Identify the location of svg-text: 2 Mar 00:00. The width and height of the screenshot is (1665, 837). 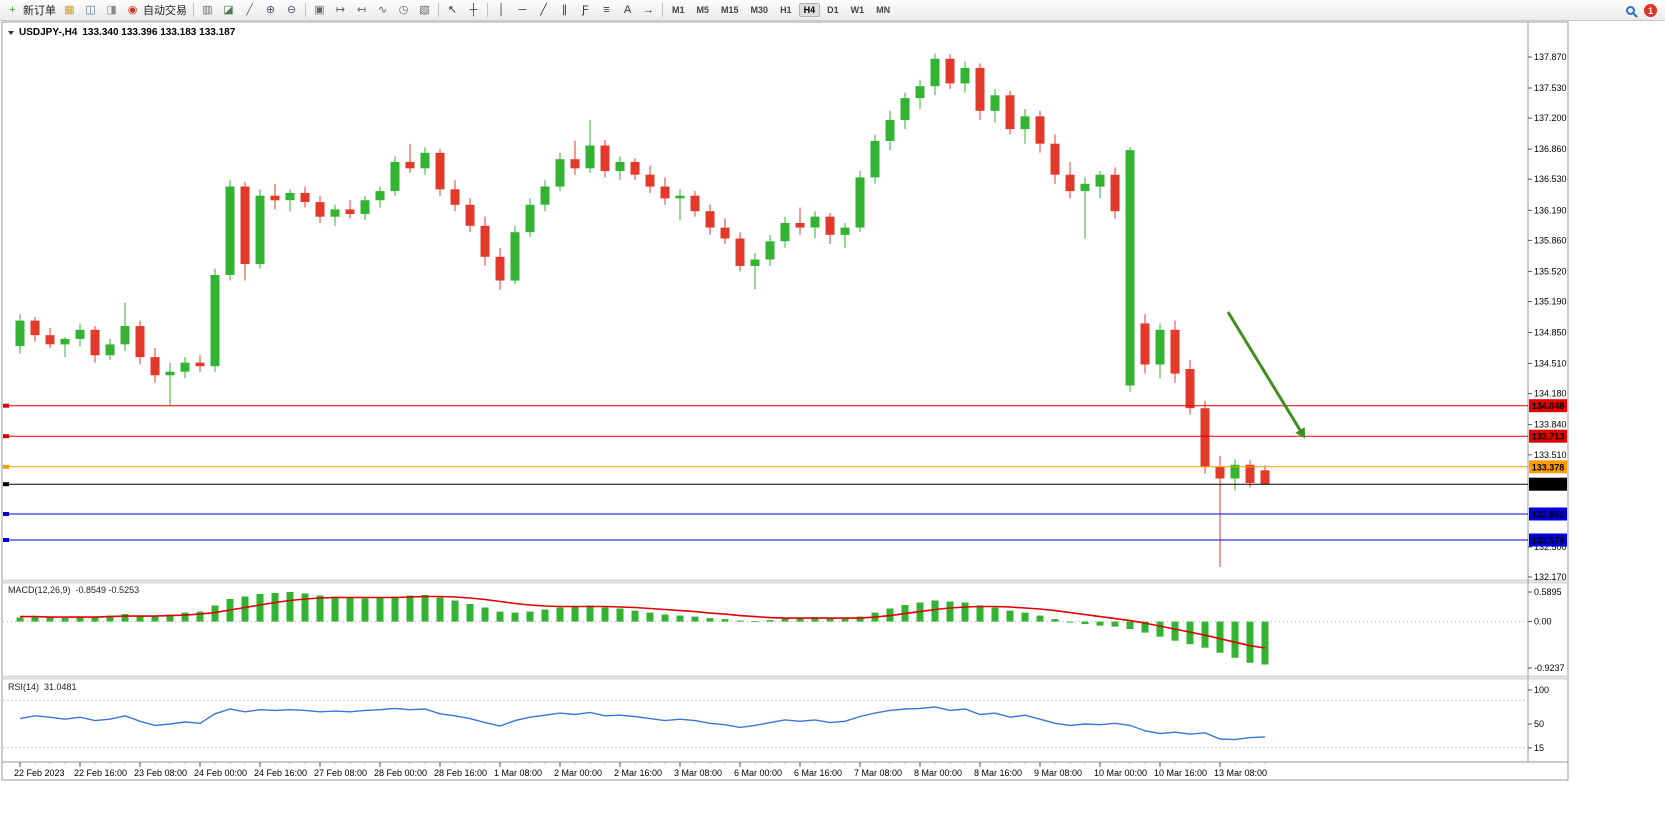
(578, 773).